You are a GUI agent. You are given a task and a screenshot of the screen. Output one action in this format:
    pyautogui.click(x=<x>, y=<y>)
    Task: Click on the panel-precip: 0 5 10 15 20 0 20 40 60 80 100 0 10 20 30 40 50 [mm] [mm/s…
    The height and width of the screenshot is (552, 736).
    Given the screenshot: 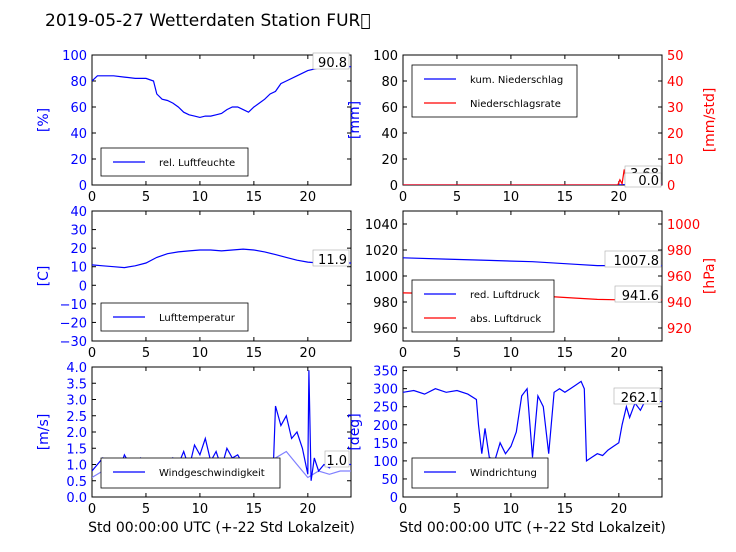 What is the action you would take?
    pyautogui.click(x=532, y=127)
    